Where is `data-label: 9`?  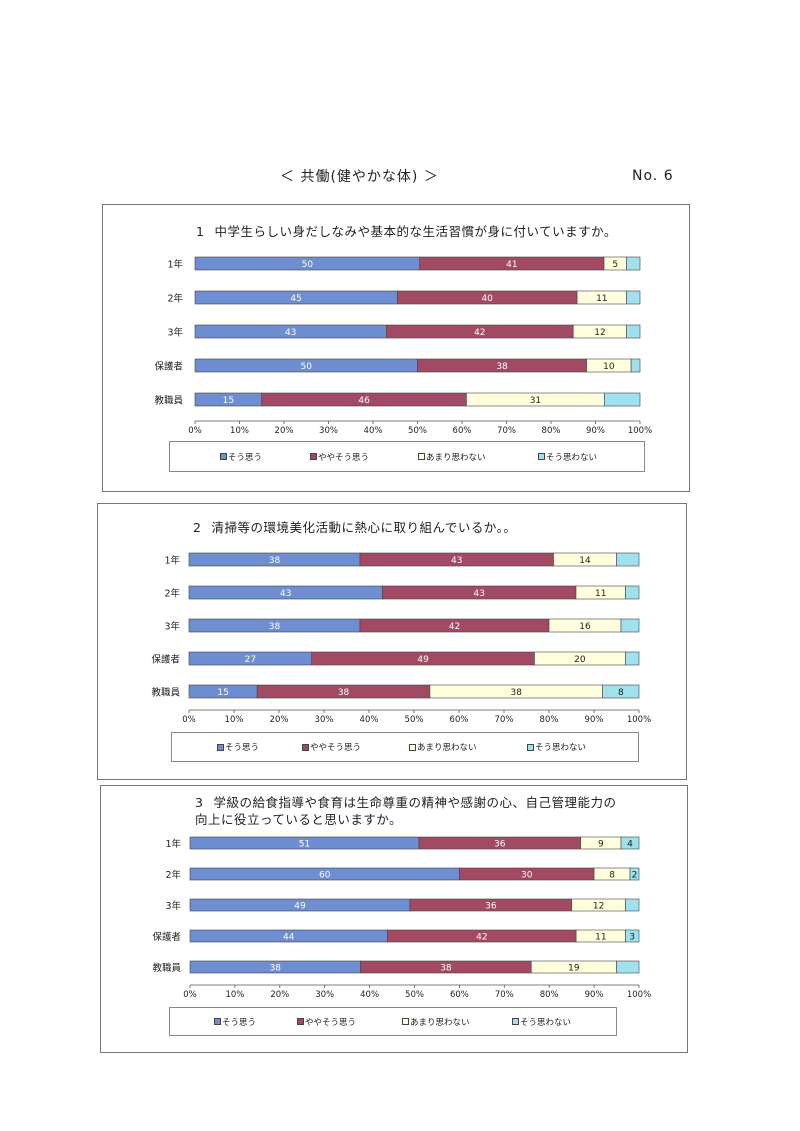 data-label: 9 is located at coordinates (601, 845).